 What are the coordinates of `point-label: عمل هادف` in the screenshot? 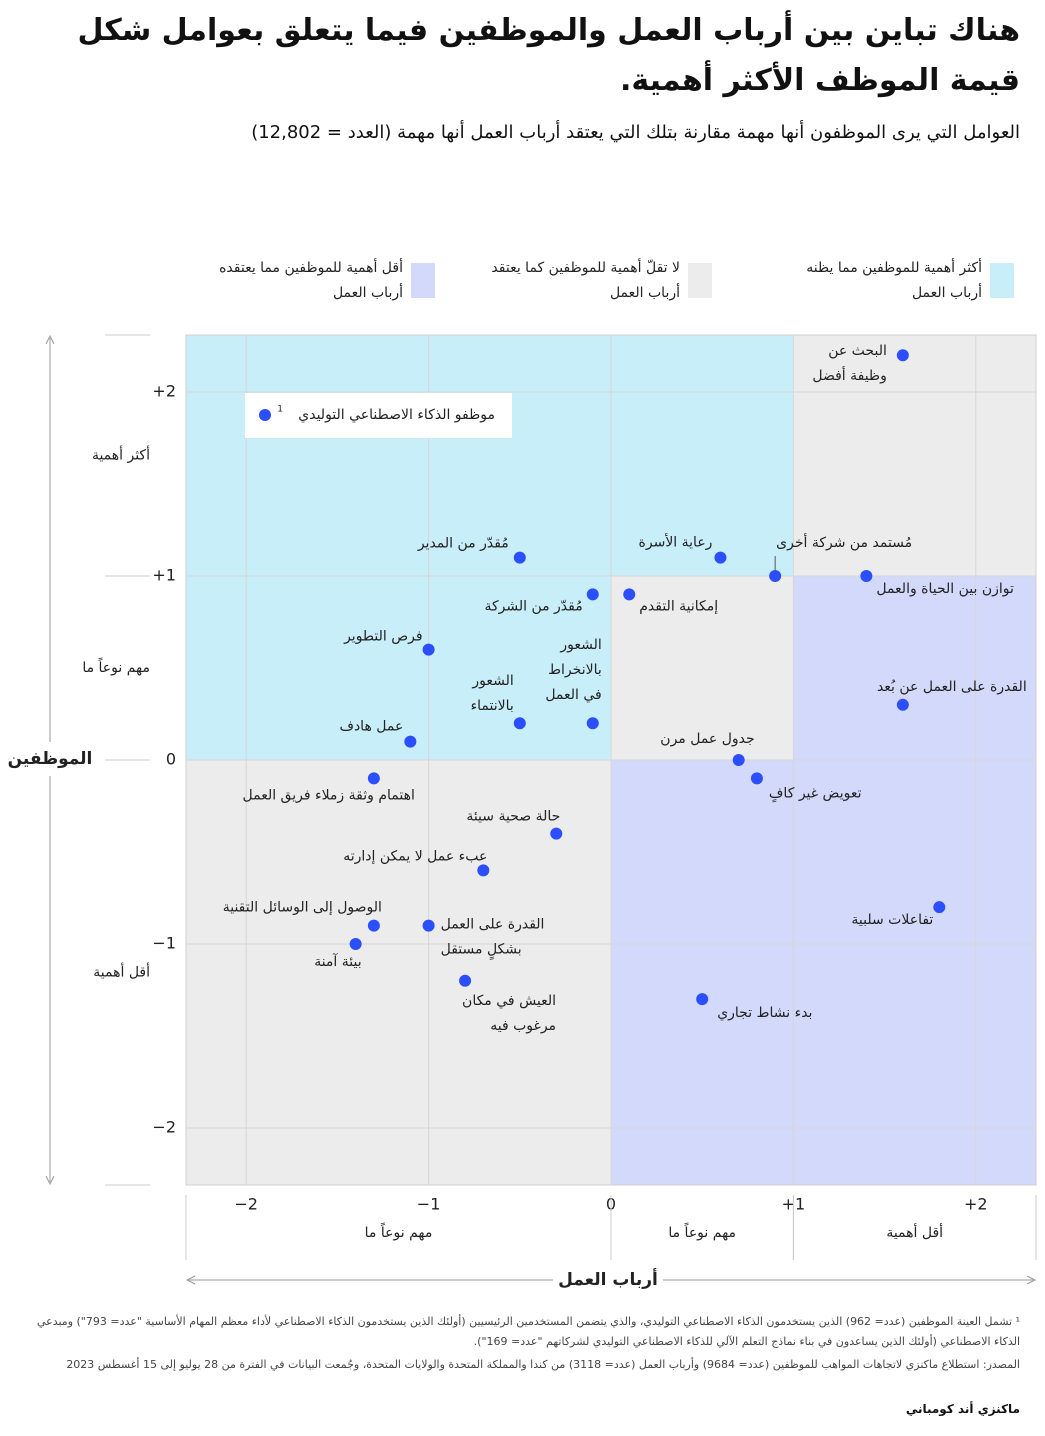 It's located at (371, 727).